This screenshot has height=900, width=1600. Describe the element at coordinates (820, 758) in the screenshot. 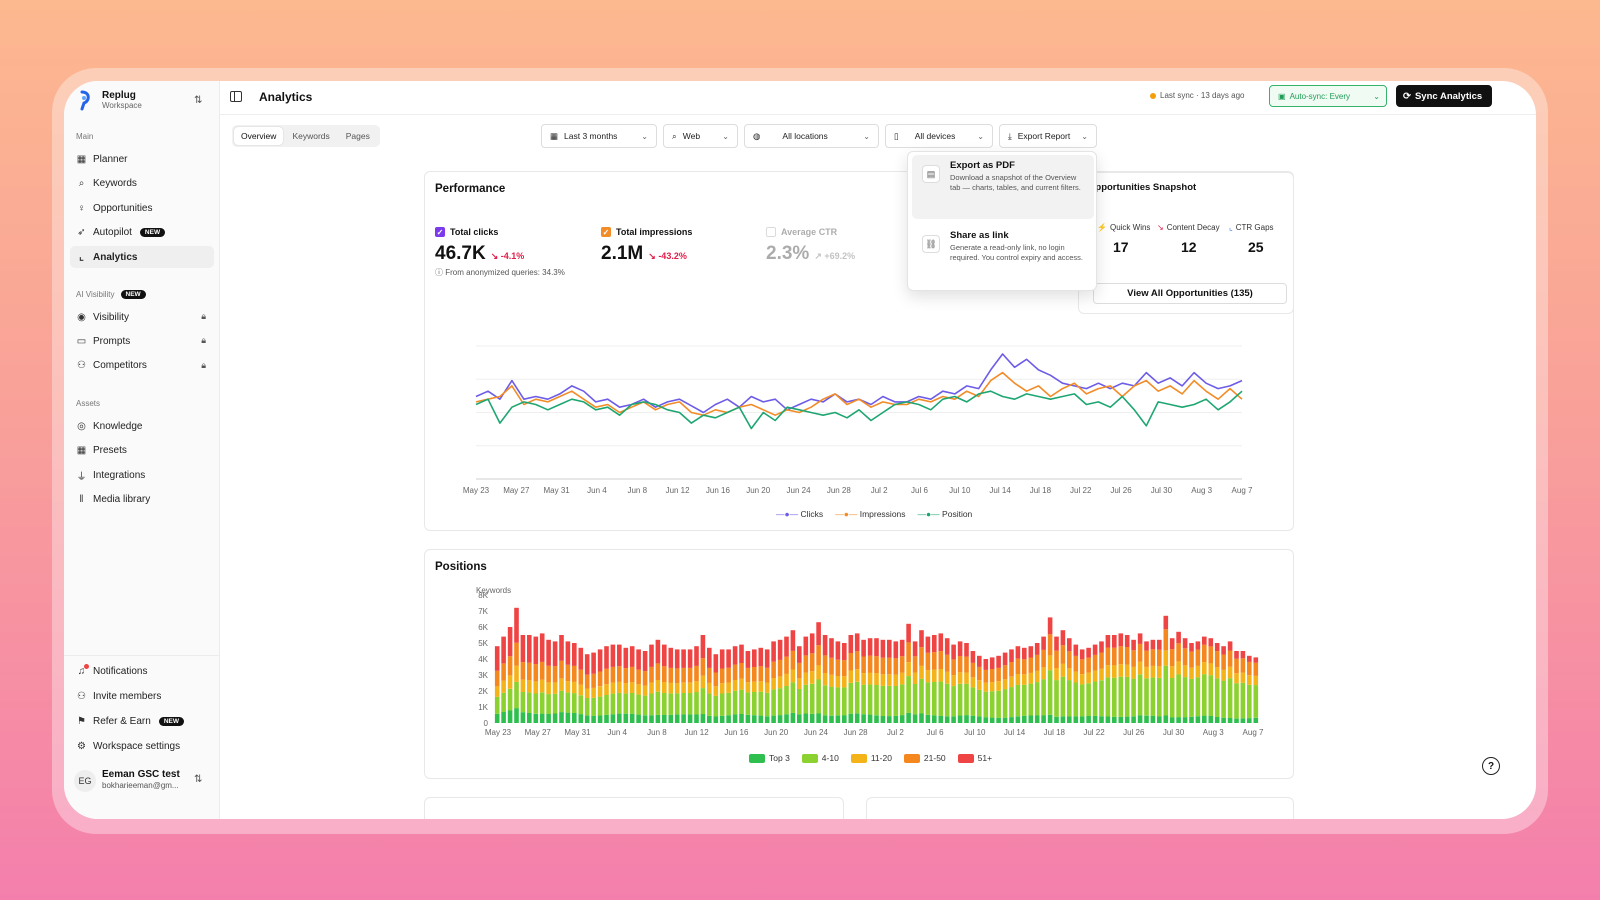

I see `legend-4-10: 4-10` at that location.